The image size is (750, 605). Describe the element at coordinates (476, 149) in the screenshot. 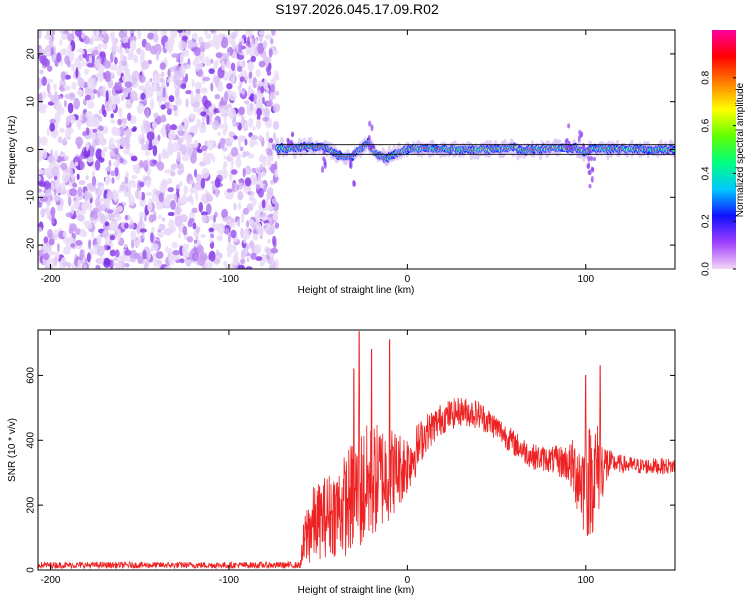

I see `reference-lines` at that location.